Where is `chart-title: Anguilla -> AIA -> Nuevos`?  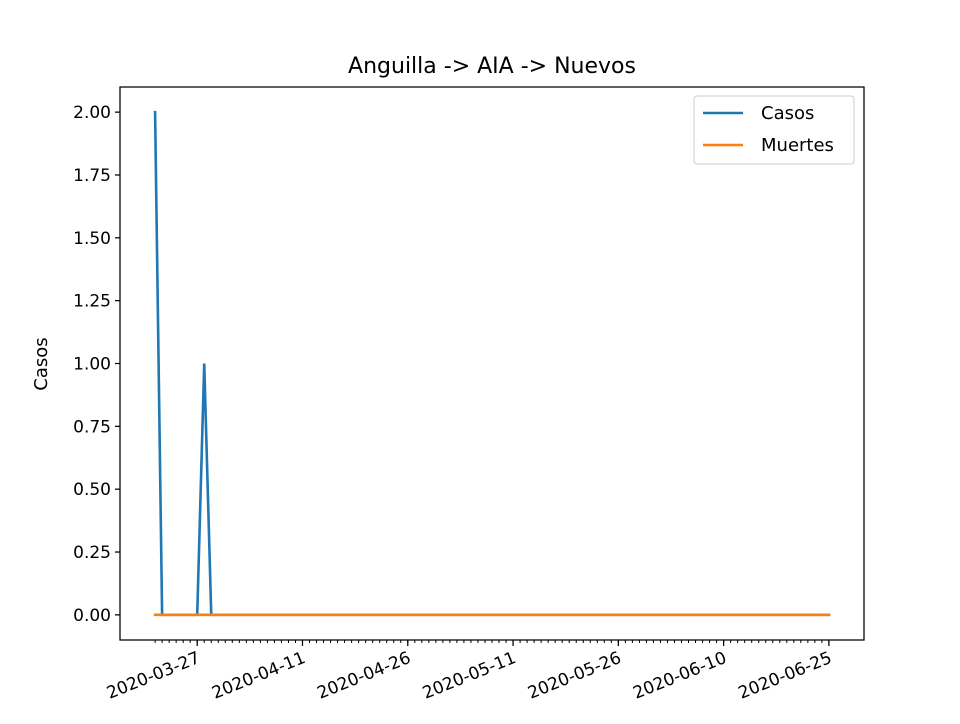
chart-title: Anguilla -> AIA -> Nuevos is located at coordinates (492, 66).